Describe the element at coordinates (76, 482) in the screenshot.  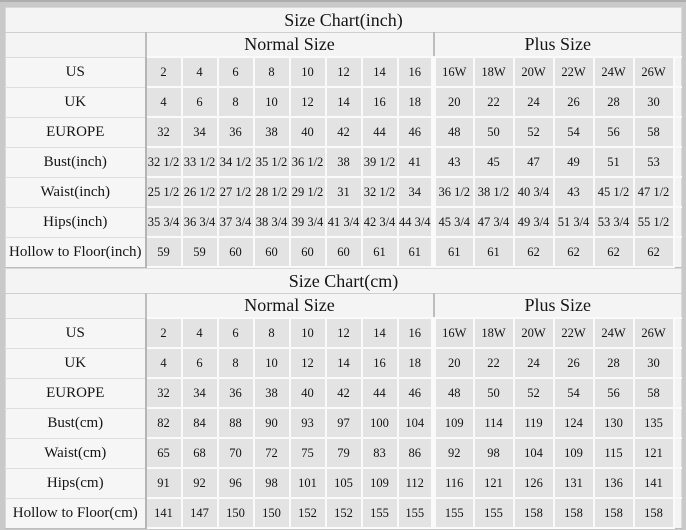
I see `row-label: Hips(cm)` at that location.